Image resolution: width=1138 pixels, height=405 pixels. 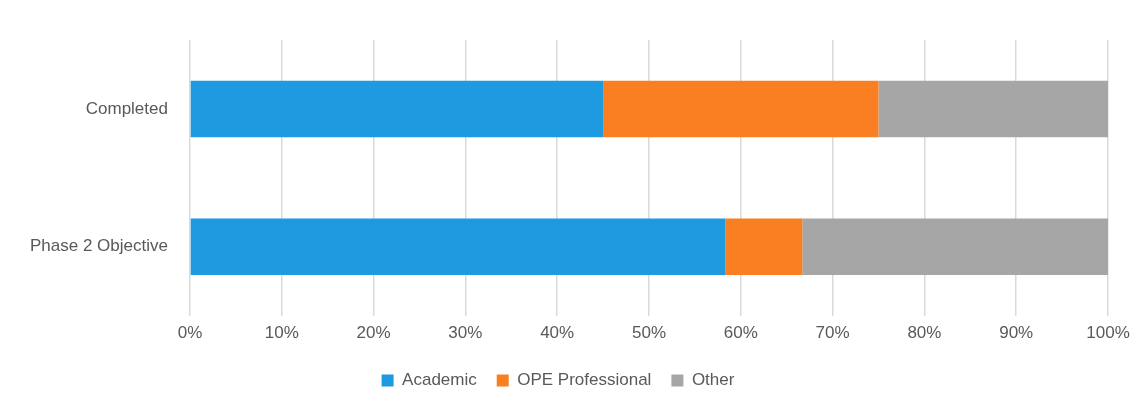 What do you see at coordinates (584, 380) in the screenshot?
I see `legend-label: OPE Professional` at bounding box center [584, 380].